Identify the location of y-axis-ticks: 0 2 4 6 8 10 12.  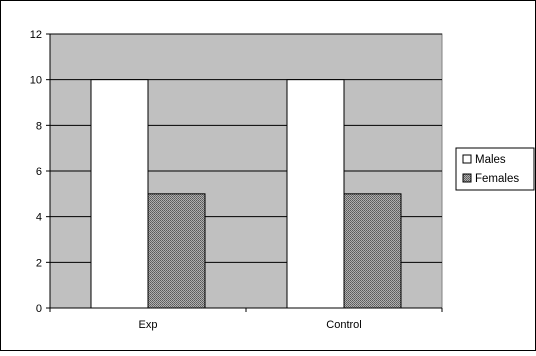
(40, 172).